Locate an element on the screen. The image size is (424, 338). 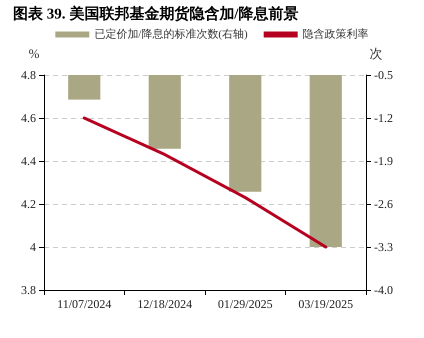
y2-tick-label: -4.0 is located at coordinates (383, 290).